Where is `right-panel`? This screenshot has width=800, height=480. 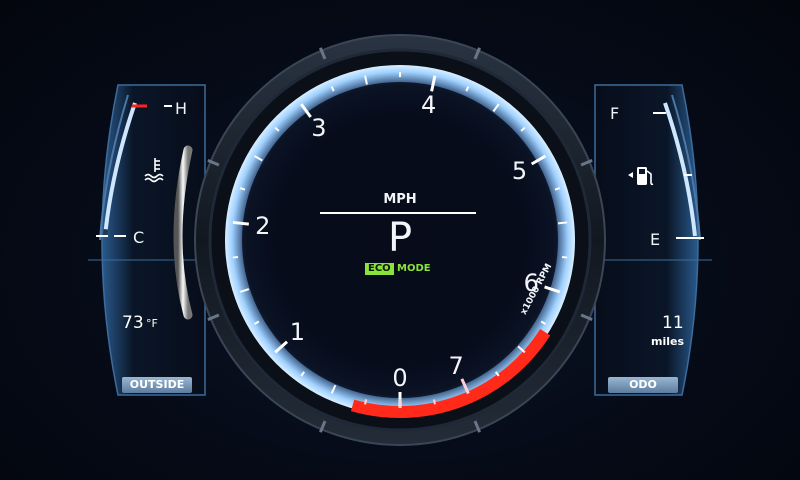
right-panel is located at coordinates (653, 240).